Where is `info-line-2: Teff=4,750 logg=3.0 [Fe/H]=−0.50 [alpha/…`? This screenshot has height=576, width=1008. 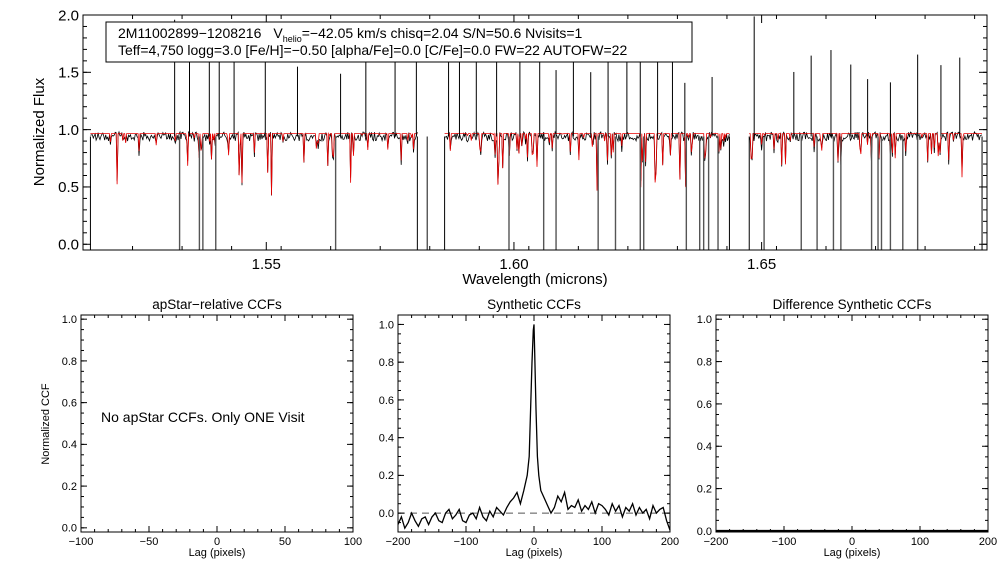
info-line-2: Teff=4,750 logg=3.0 [Fe/H]=−0.50 [alpha/… is located at coordinates (372, 50).